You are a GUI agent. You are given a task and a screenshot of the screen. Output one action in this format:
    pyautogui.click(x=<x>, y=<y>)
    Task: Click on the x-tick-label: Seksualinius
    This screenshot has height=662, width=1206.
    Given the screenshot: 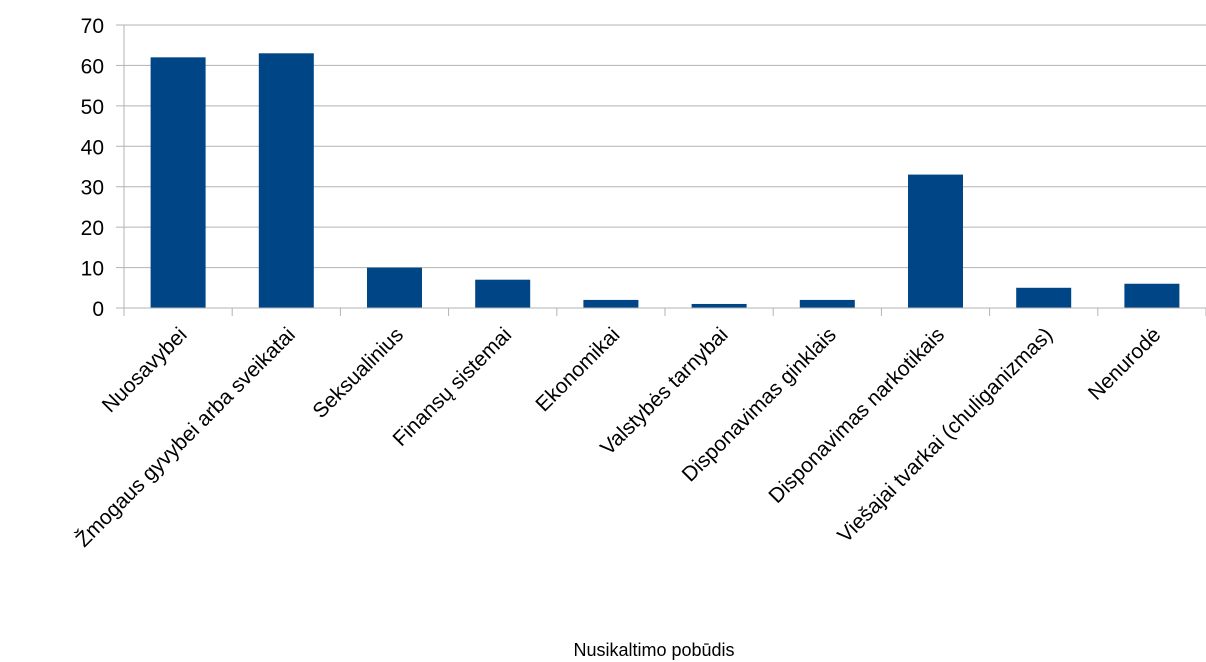 What is the action you would take?
    pyautogui.click(x=358, y=373)
    